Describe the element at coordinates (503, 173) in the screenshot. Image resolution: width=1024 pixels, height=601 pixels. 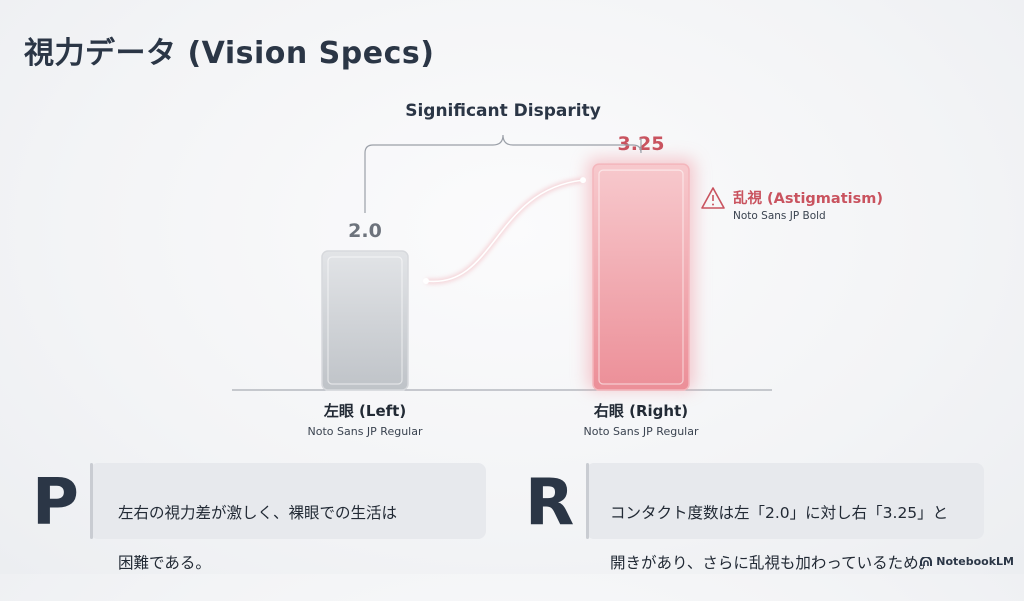
I see `disparity-bracket` at that location.